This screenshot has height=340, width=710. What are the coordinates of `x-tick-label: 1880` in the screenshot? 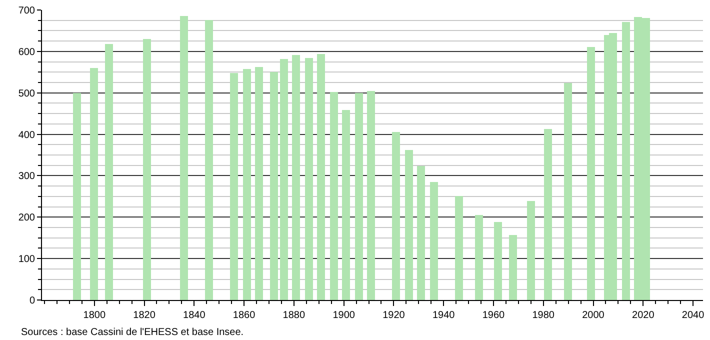 It's located at (294, 315).